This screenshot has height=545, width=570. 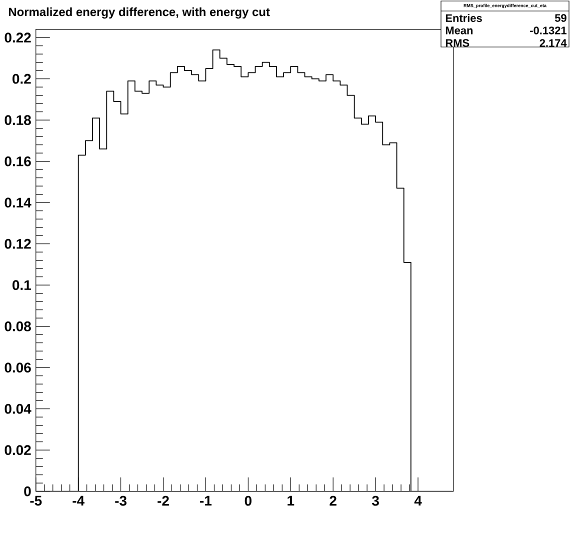 What do you see at coordinates (206, 501) in the screenshot?
I see `x-tick-label: -1` at bounding box center [206, 501].